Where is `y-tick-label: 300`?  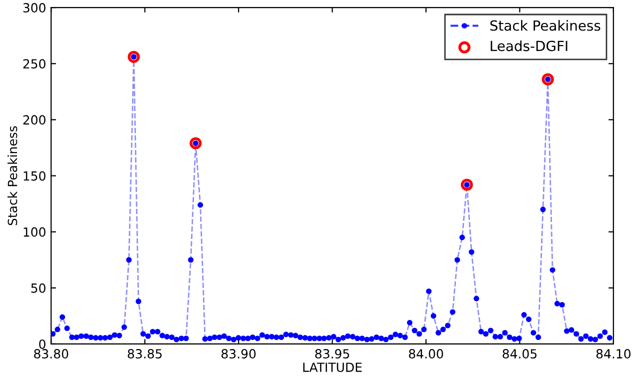 y-tick-label: 300 is located at coordinates (34, 7).